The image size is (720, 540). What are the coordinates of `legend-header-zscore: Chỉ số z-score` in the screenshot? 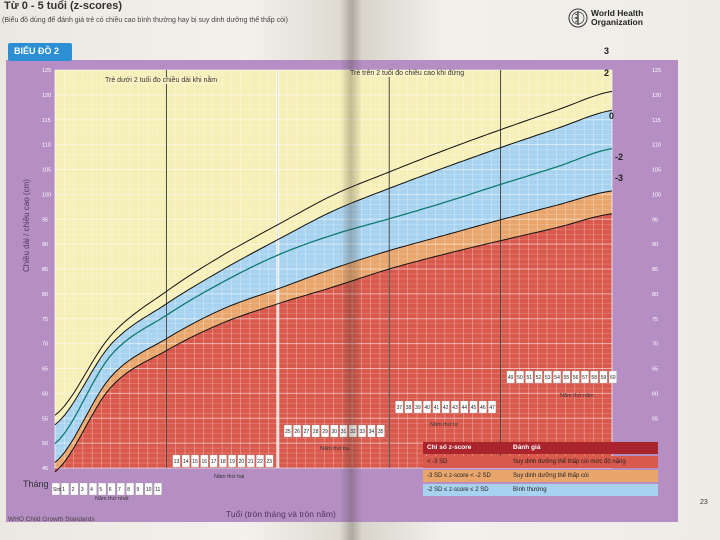 It's located at (466, 448).